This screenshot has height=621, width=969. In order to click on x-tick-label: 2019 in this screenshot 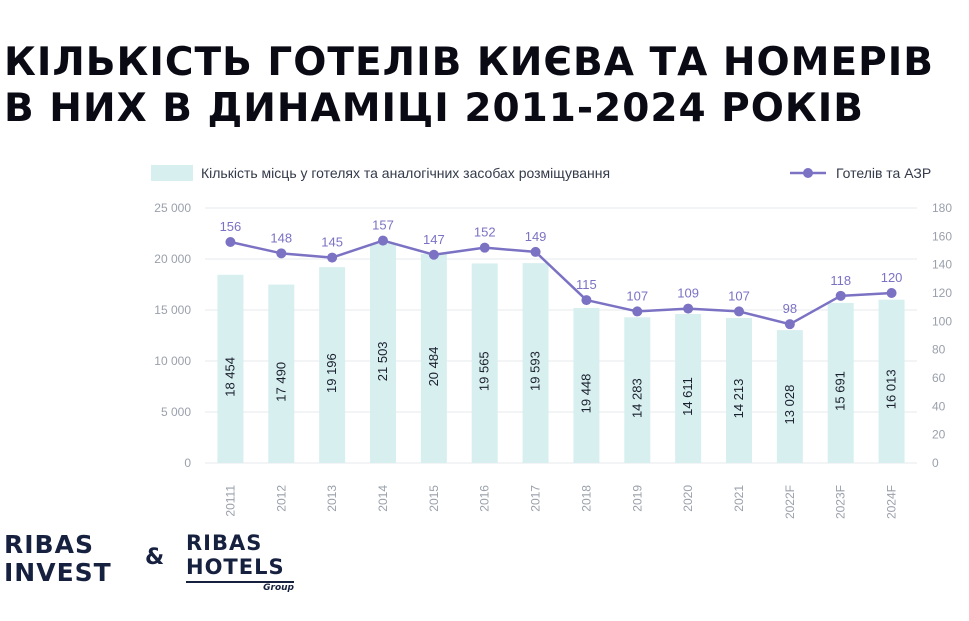, I will do `click(637, 498)`.